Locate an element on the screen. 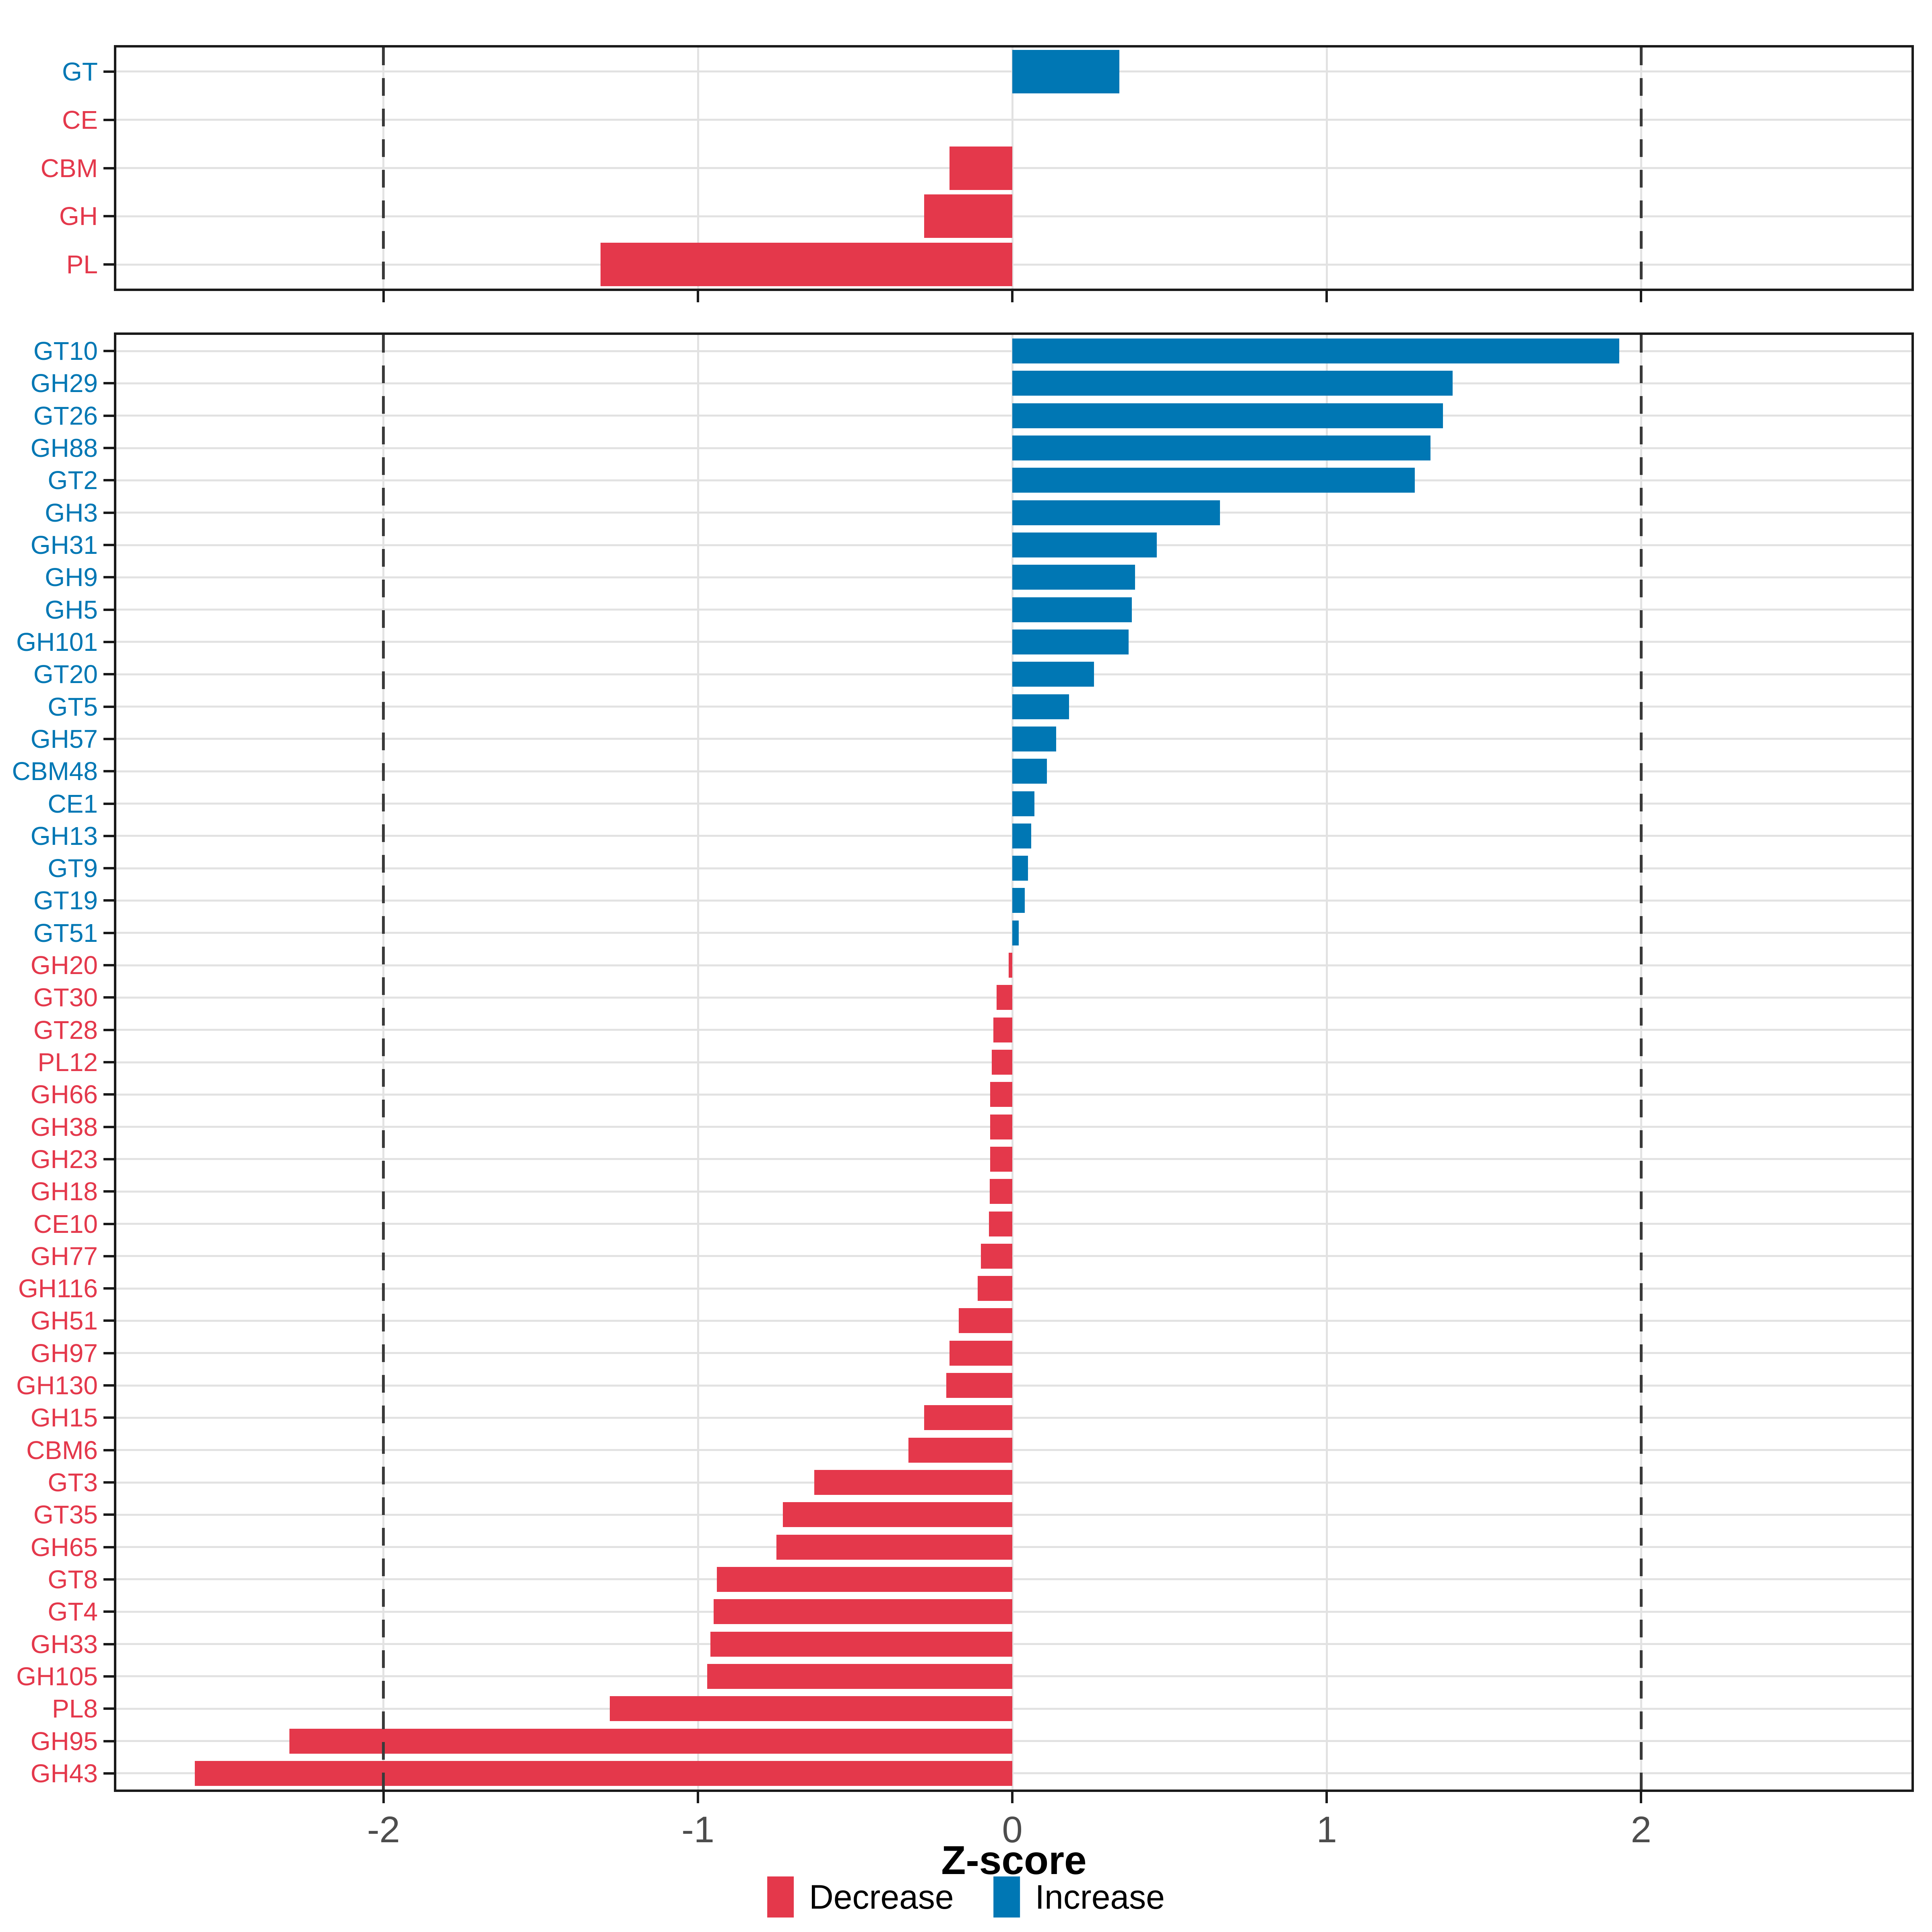 This screenshot has width=1932, height=1932. x-tick-label: -2 is located at coordinates (383, 1829).